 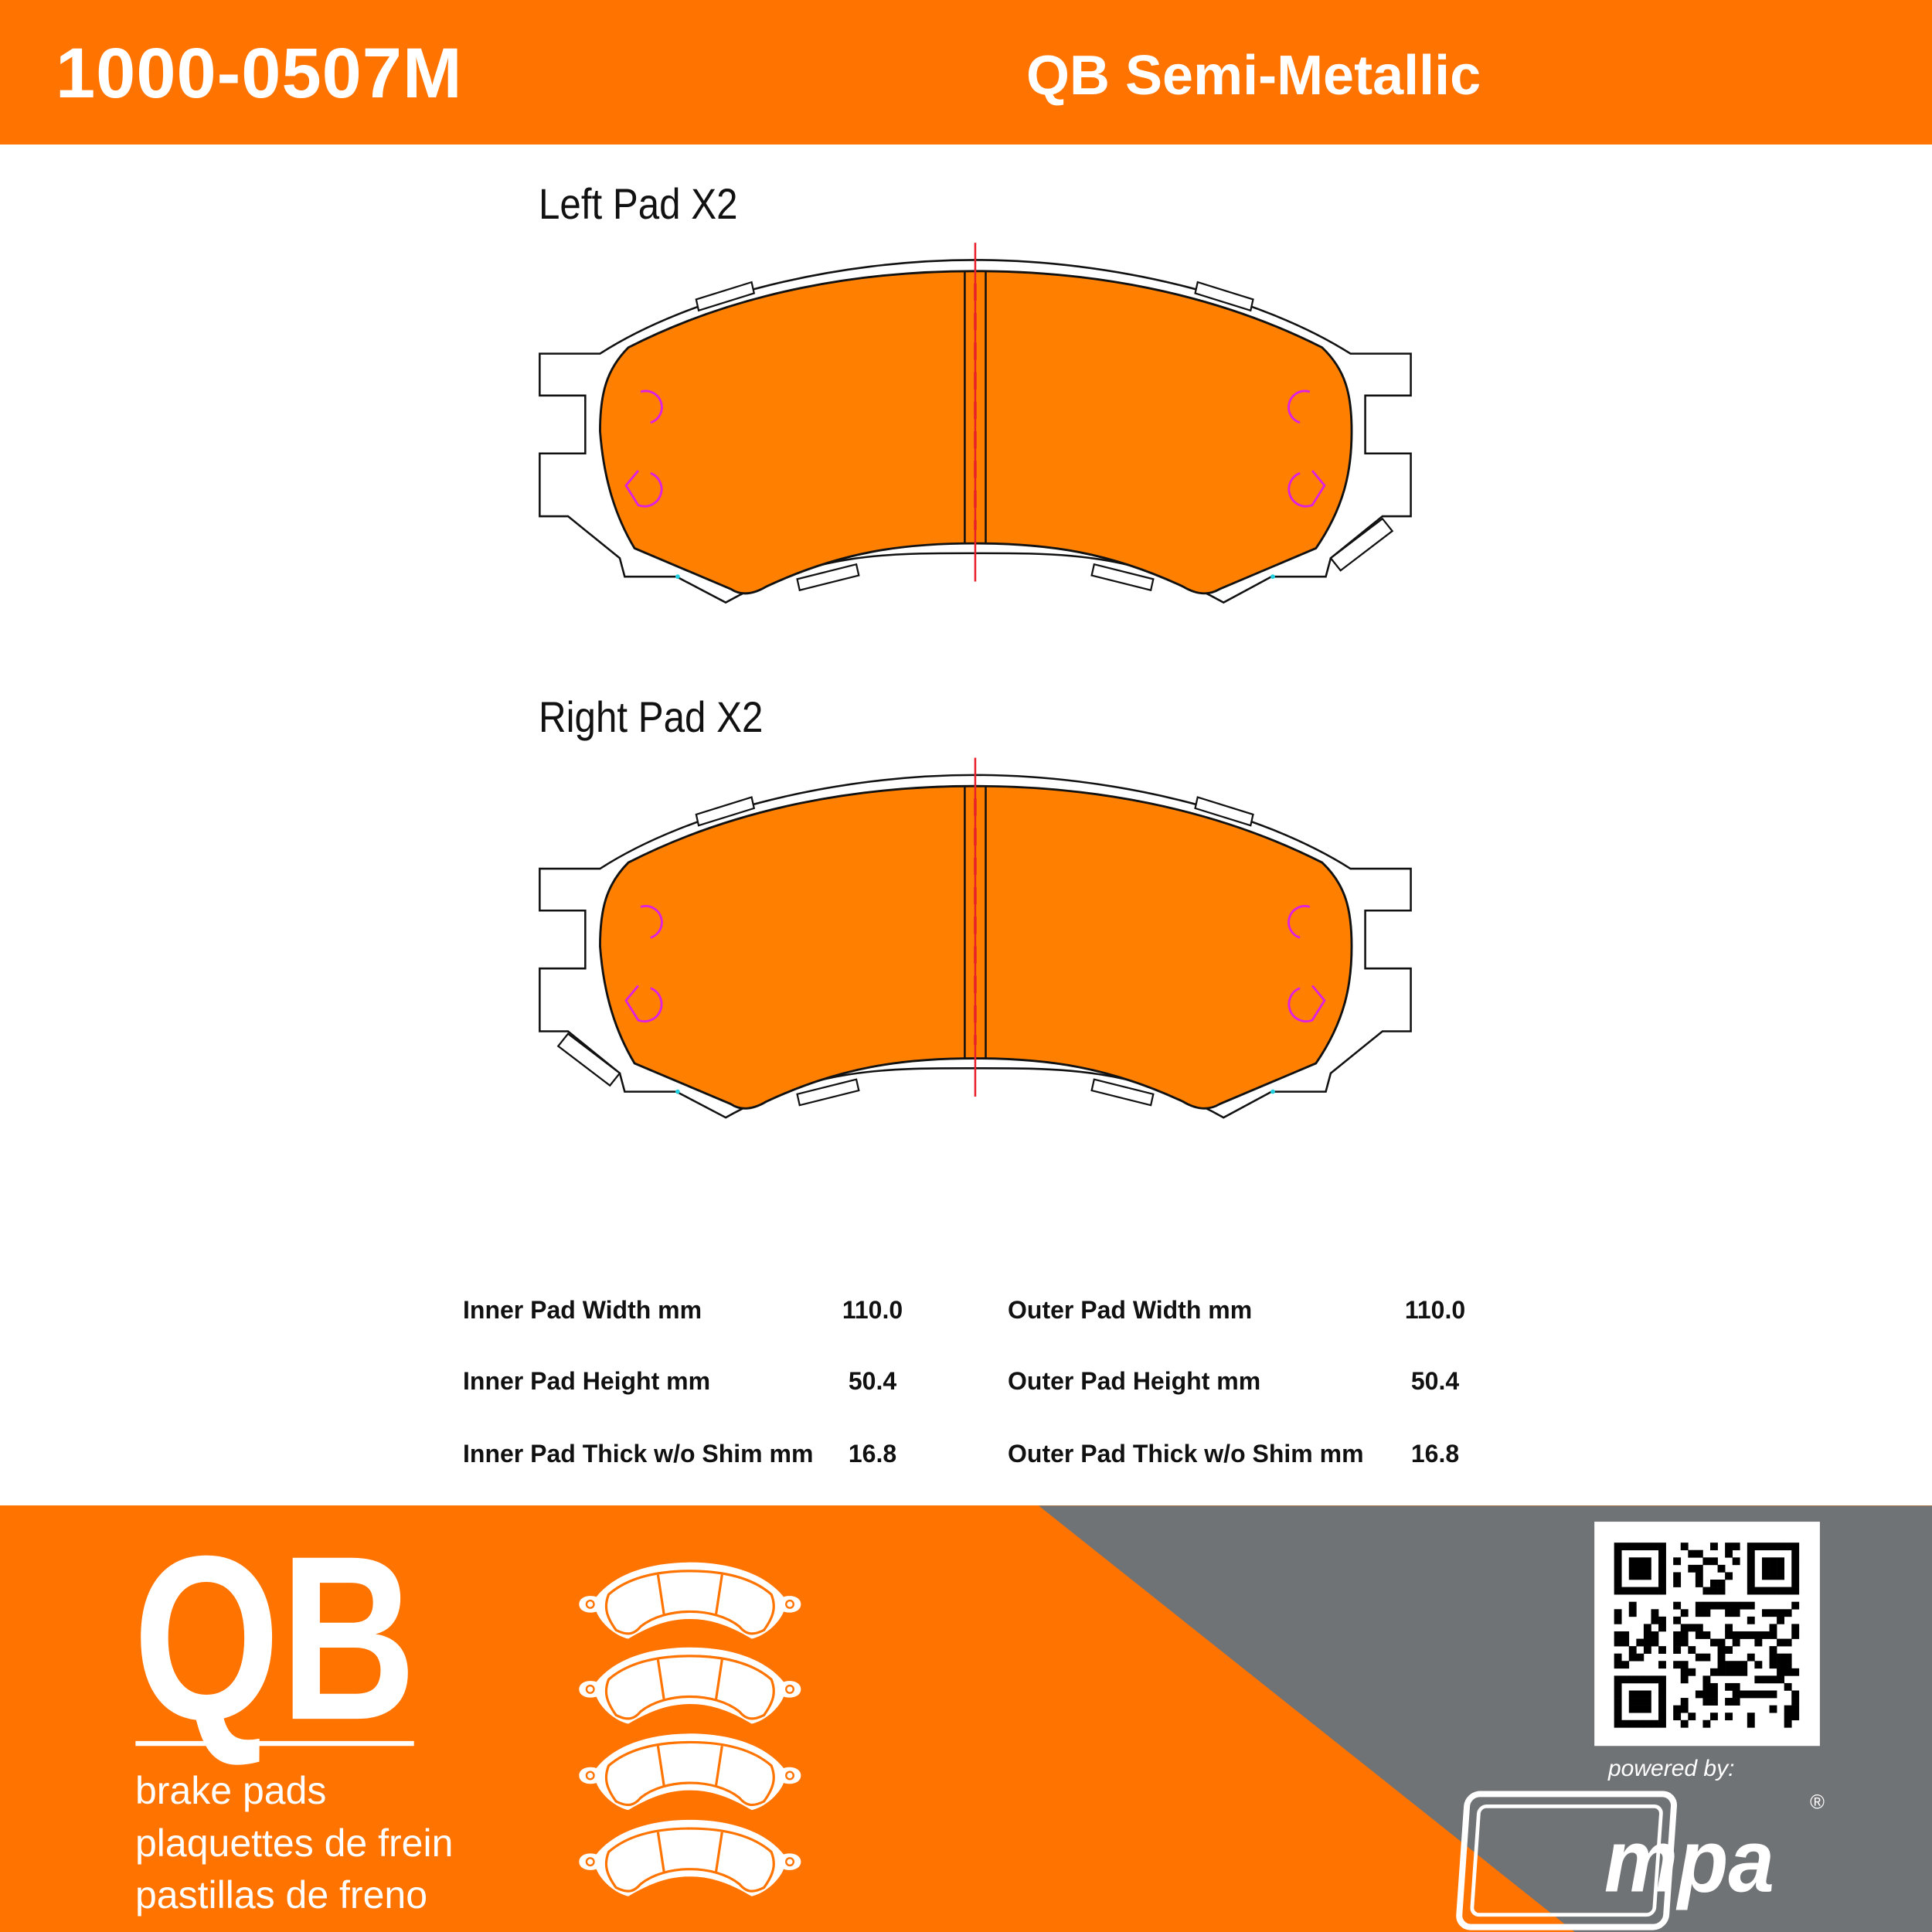 I want to click on spec-label: Inner Pad Height mm, so click(x=587, y=1381).